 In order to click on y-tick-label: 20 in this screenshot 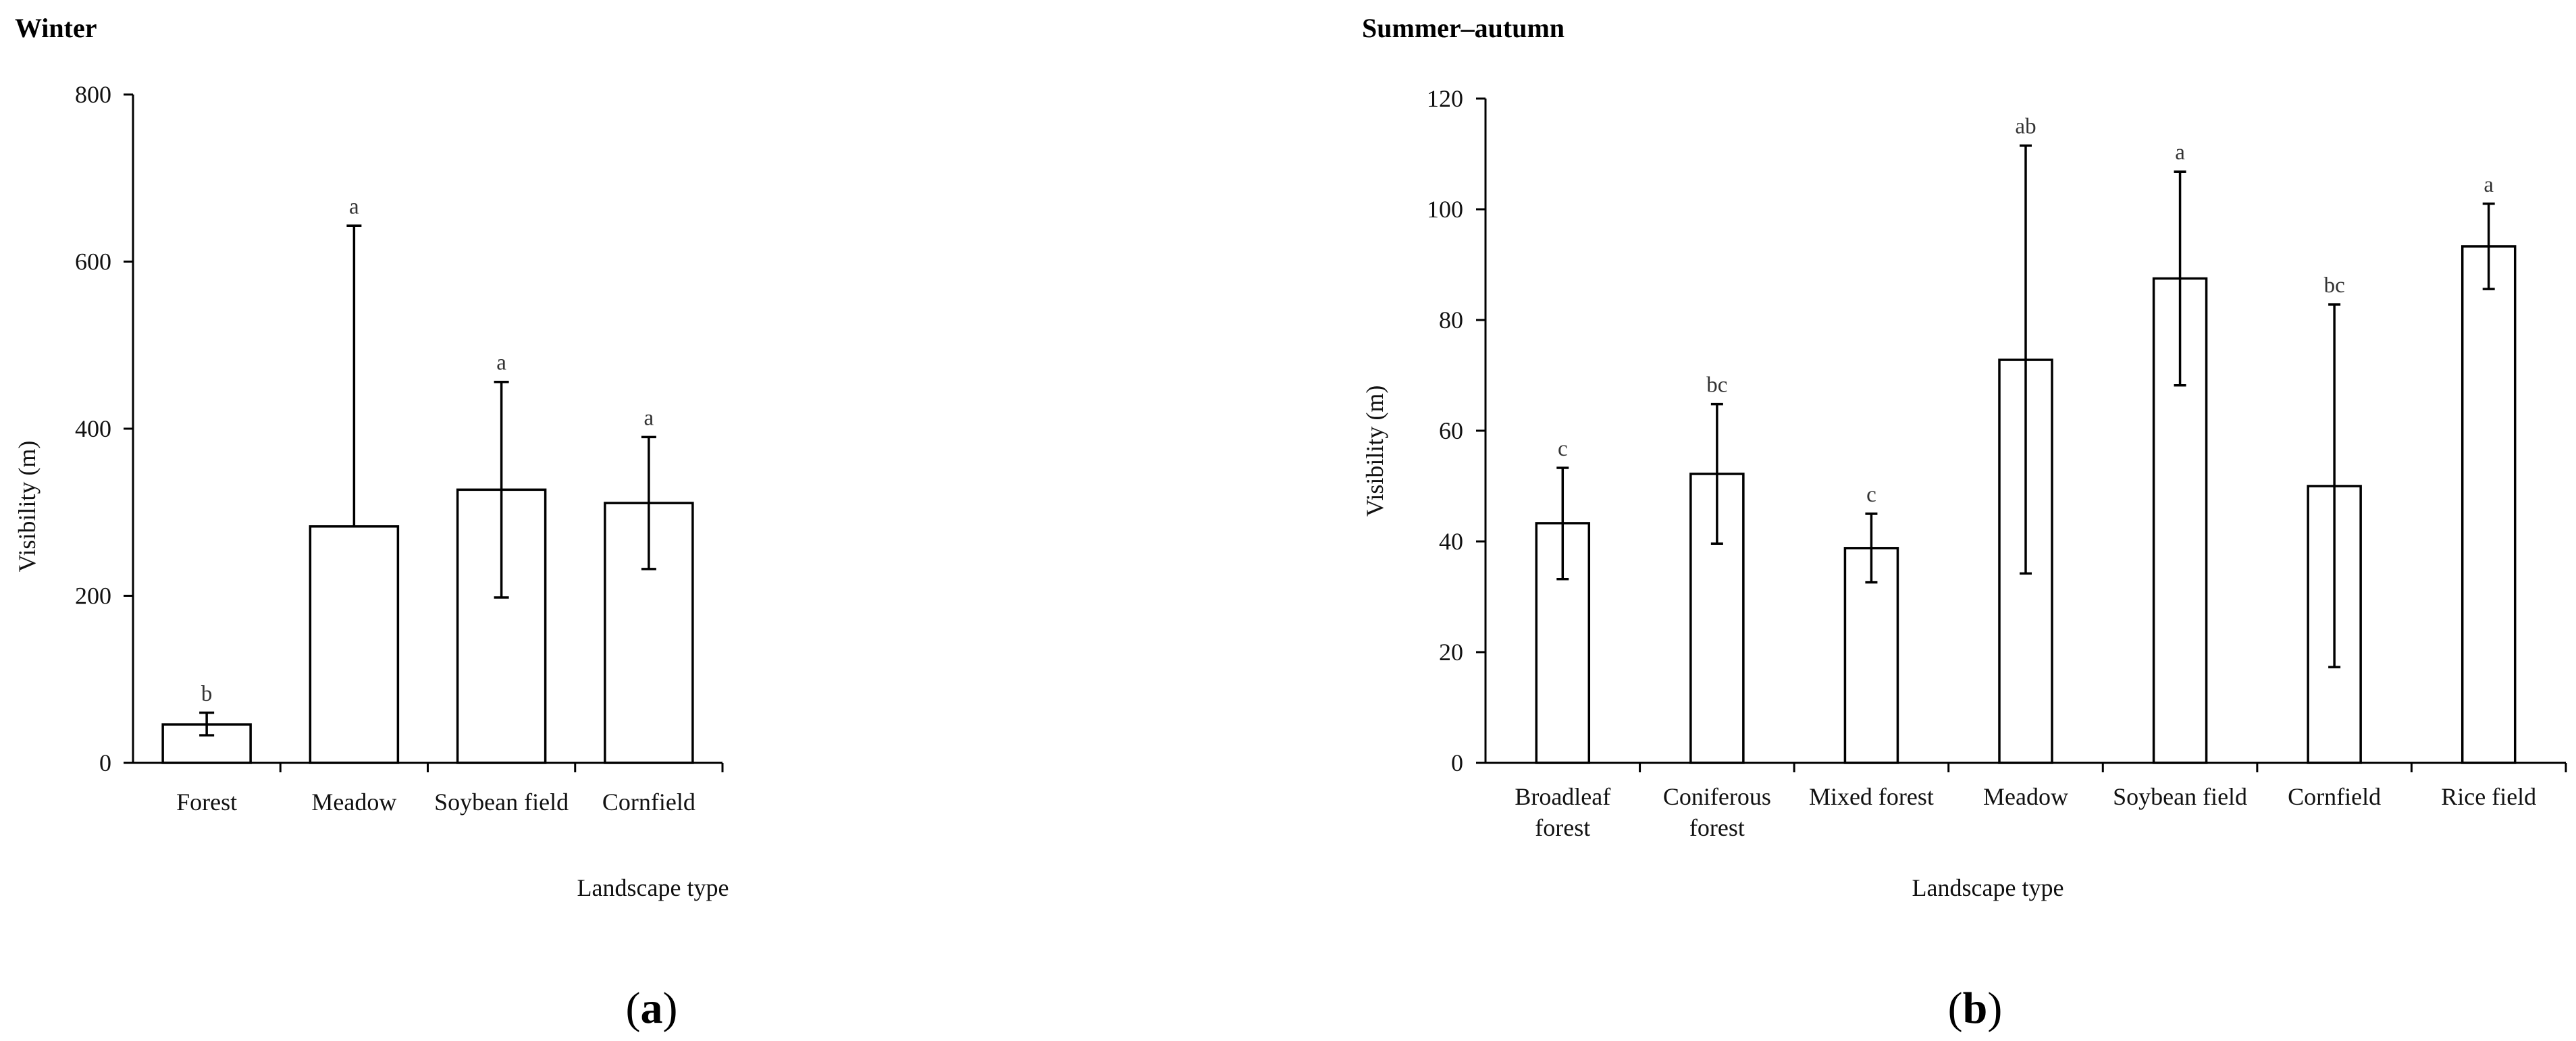, I will do `click(1451, 653)`.